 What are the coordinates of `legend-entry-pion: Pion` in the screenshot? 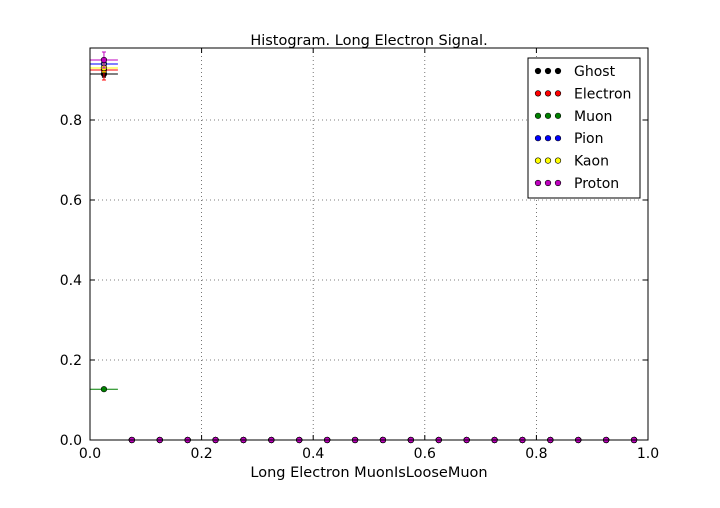 It's located at (568, 139).